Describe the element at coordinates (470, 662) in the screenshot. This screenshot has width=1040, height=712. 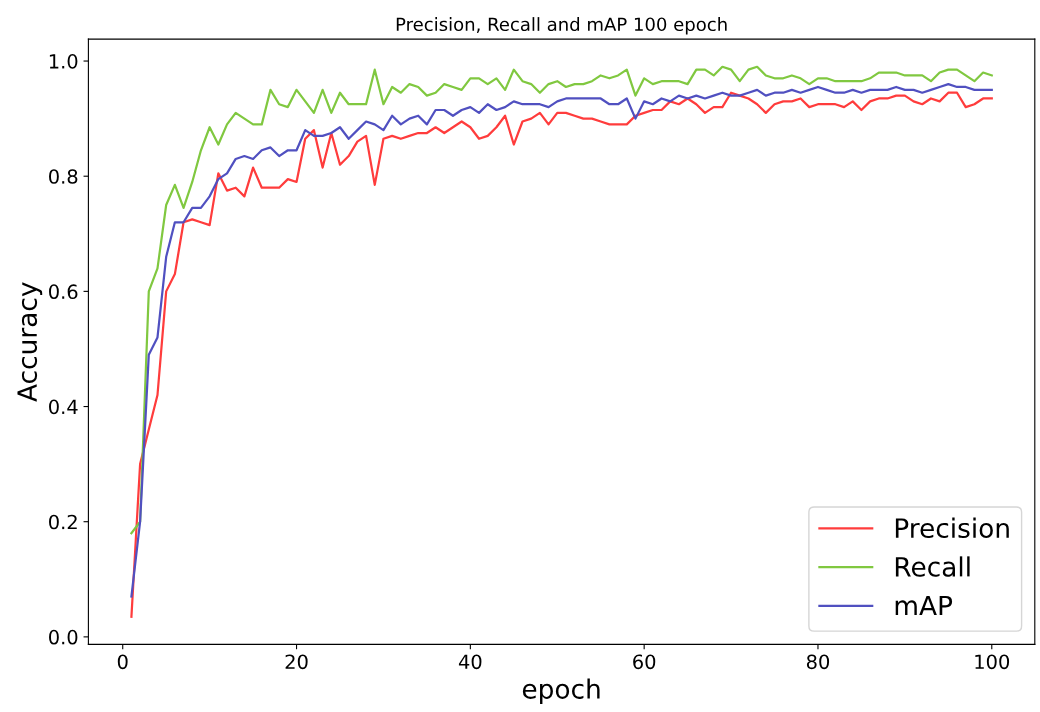
I see `x-tick-label: 40` at that location.